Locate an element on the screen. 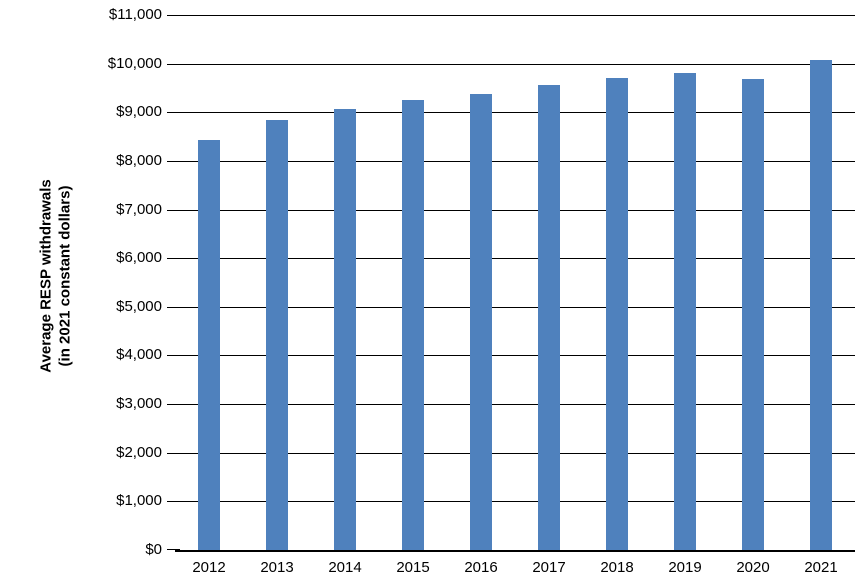 The height and width of the screenshot is (587, 868). x-tick-label: 2019 is located at coordinates (685, 567).